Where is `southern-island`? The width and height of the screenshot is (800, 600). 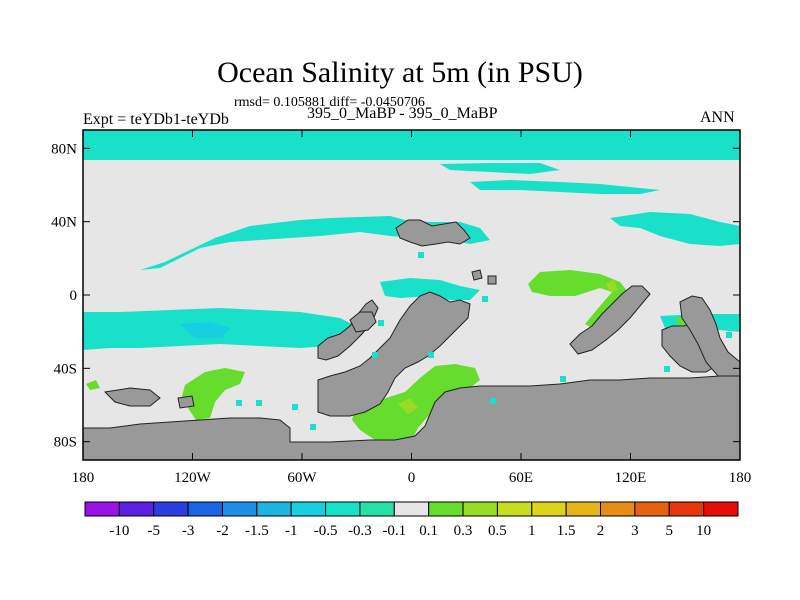 southern-island is located at coordinates (186, 402).